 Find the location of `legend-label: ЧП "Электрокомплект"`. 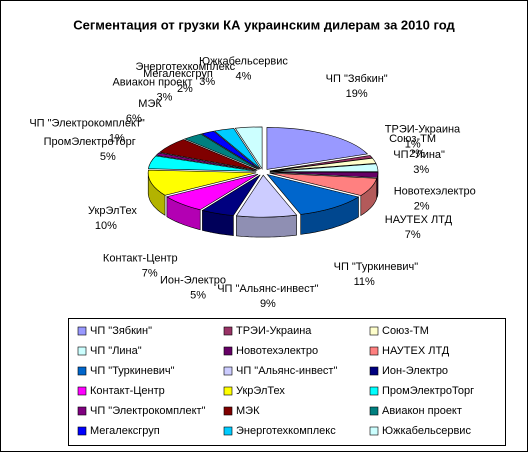

legend-label: ЧП "Электрокомплект" is located at coordinates (148, 411).